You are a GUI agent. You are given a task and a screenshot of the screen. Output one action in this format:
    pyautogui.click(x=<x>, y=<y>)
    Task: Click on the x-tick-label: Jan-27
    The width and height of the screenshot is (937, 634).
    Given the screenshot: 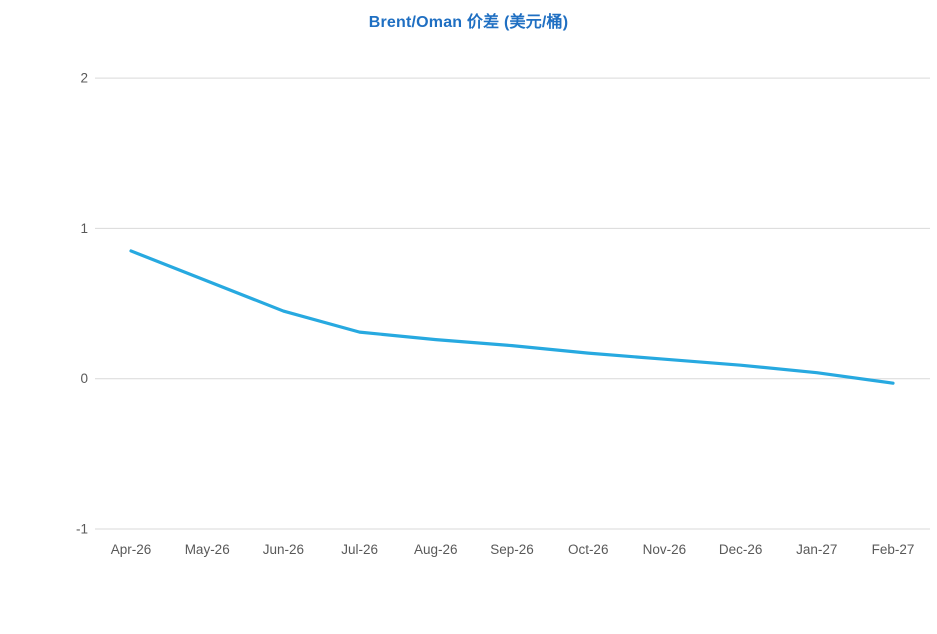 What is the action you would take?
    pyautogui.click(x=816, y=549)
    